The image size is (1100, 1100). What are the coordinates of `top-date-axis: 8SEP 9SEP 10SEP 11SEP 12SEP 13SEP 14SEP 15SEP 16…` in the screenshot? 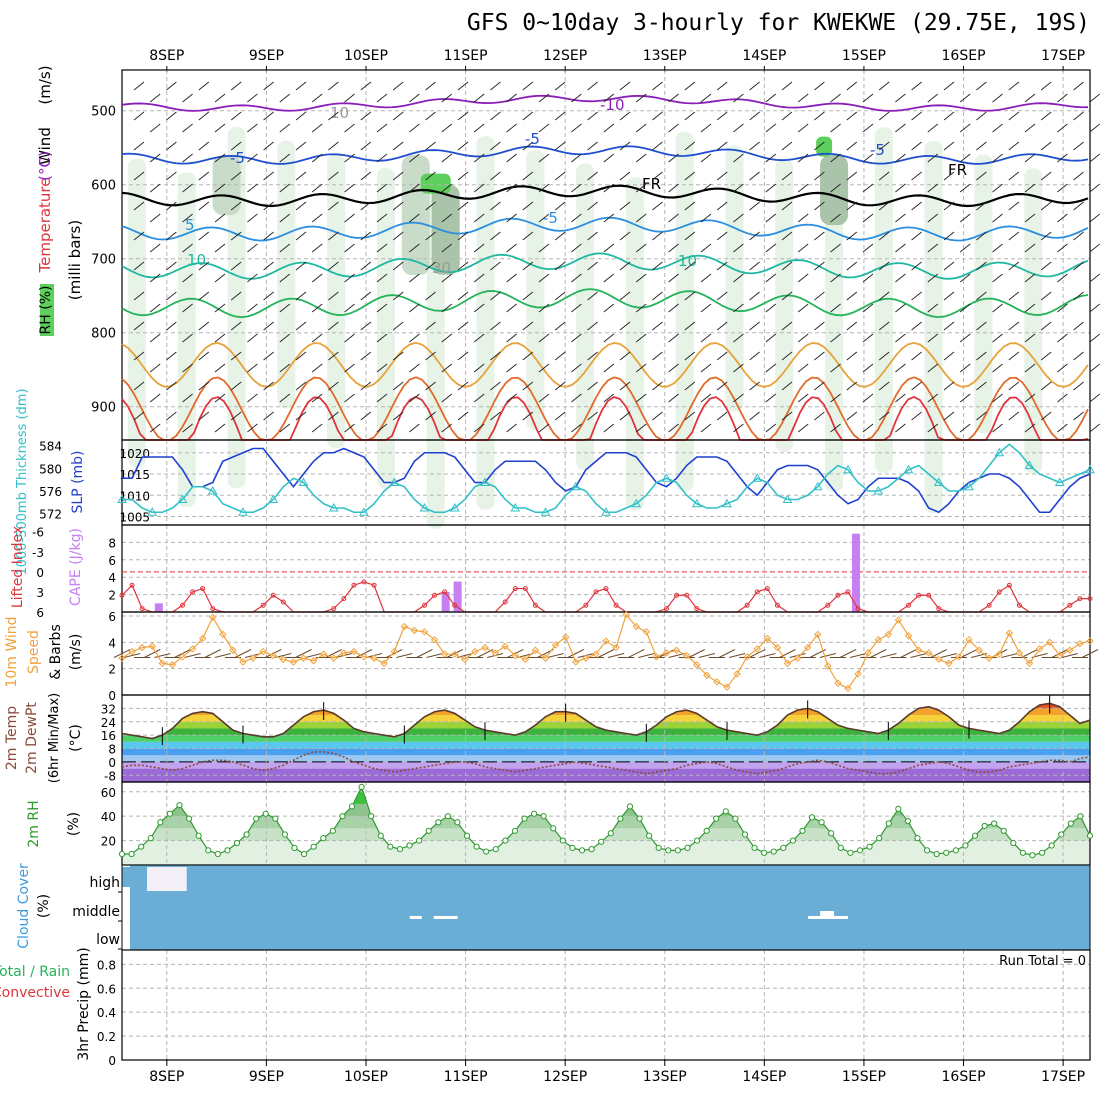 It's located at (617, 60).